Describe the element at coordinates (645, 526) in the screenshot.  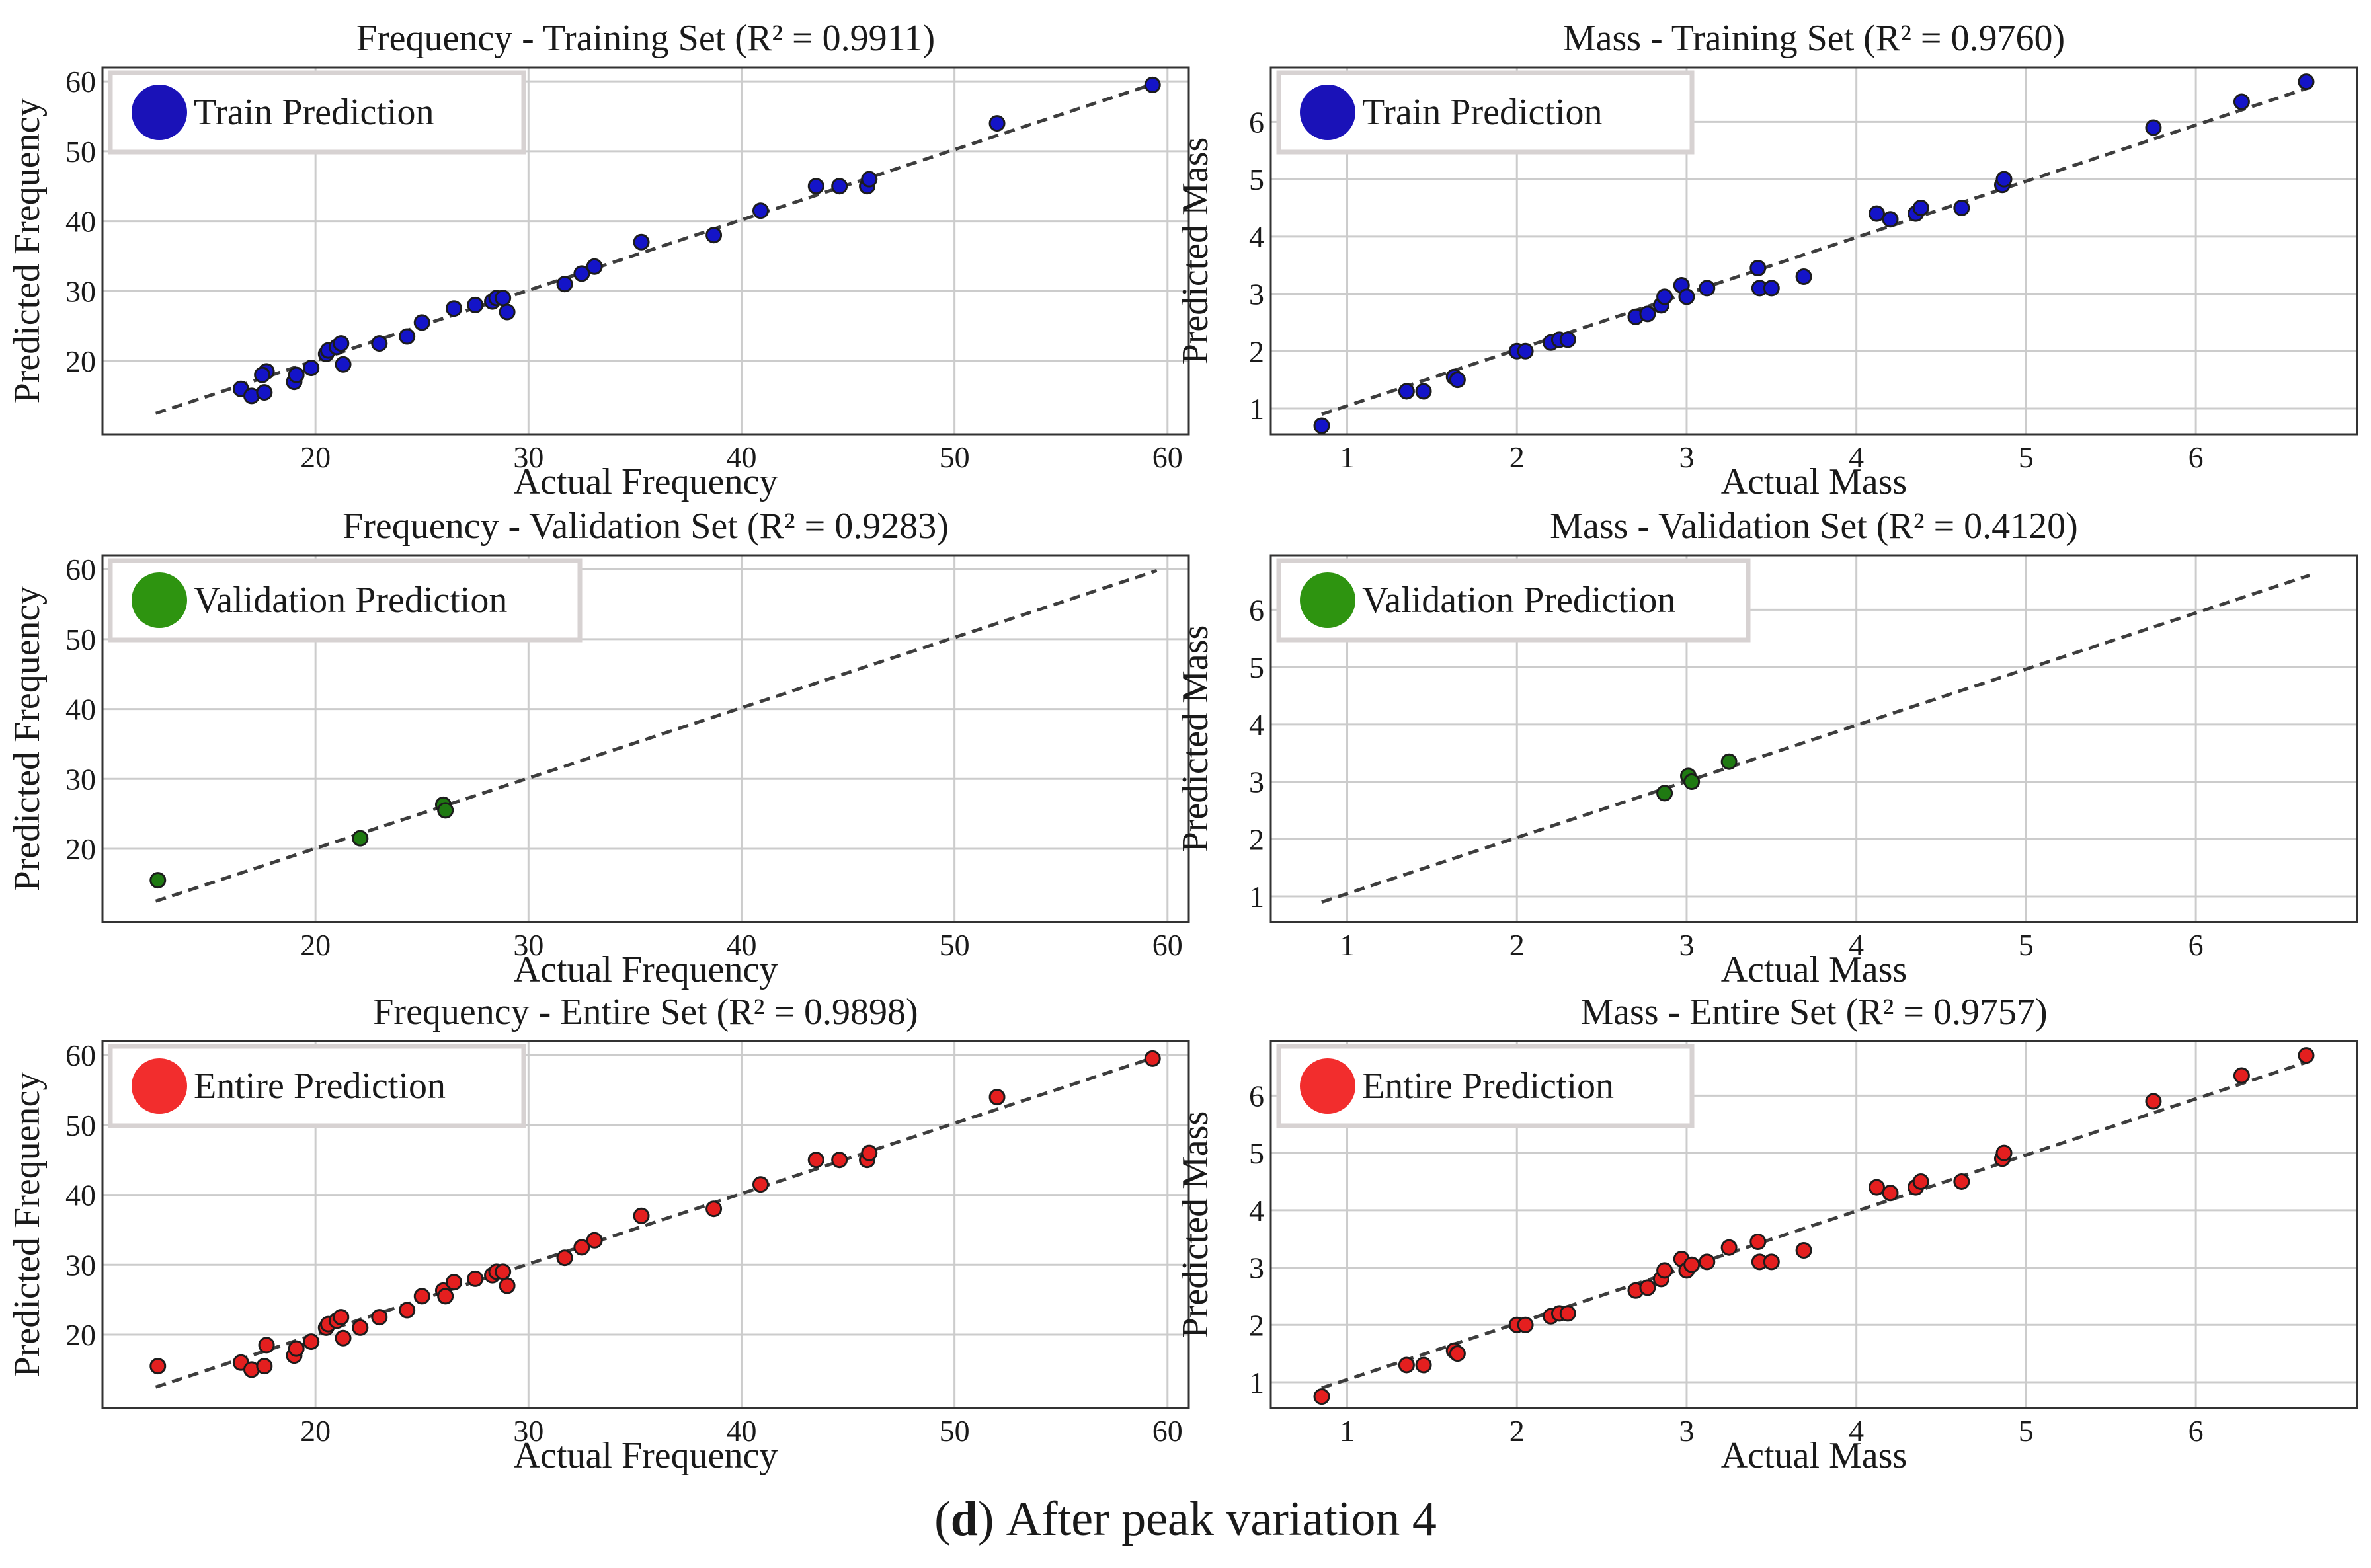
I see `chart-title: Frequency - Validation Set (R² = 0.9283)` at that location.